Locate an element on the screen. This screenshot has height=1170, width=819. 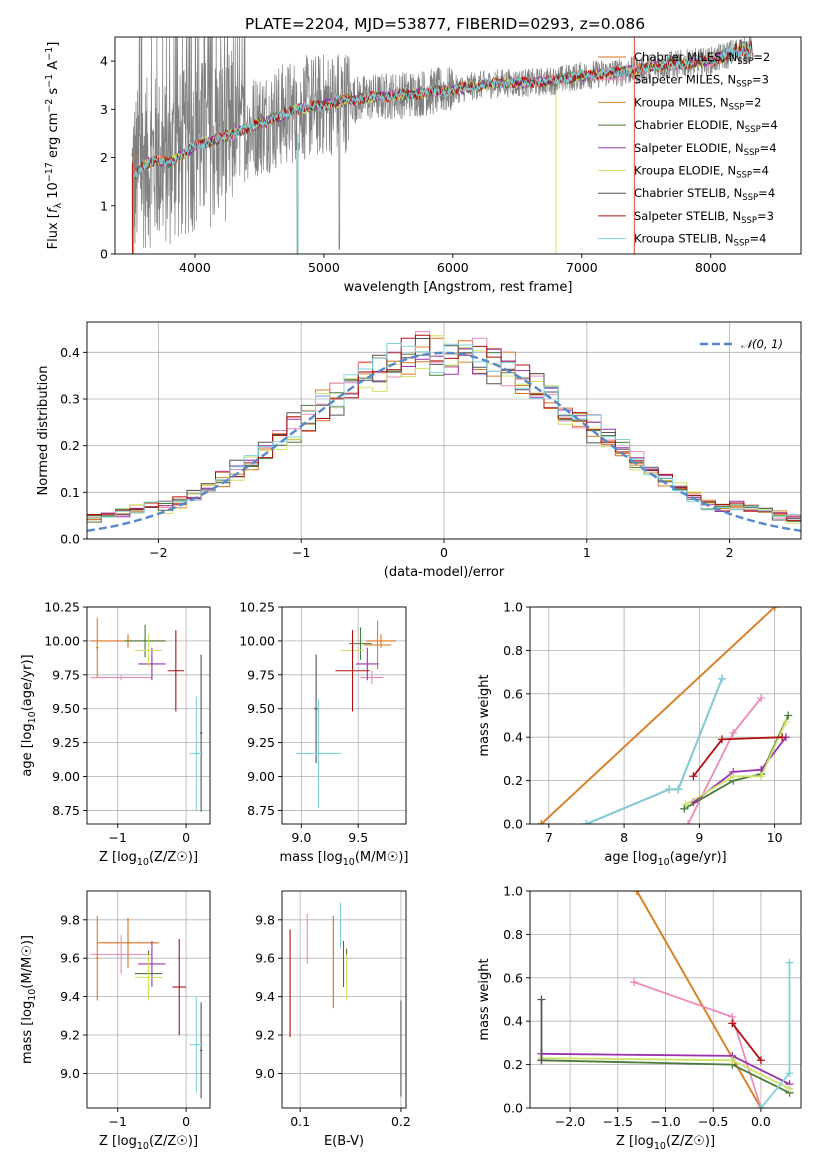
x-tick-label: −2 is located at coordinates (158, 552).